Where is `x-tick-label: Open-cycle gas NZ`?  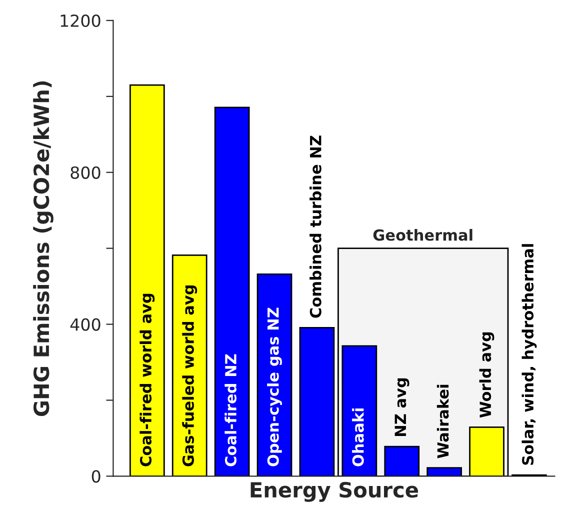
x-tick-label: Open-cycle gas NZ is located at coordinates (274, 387).